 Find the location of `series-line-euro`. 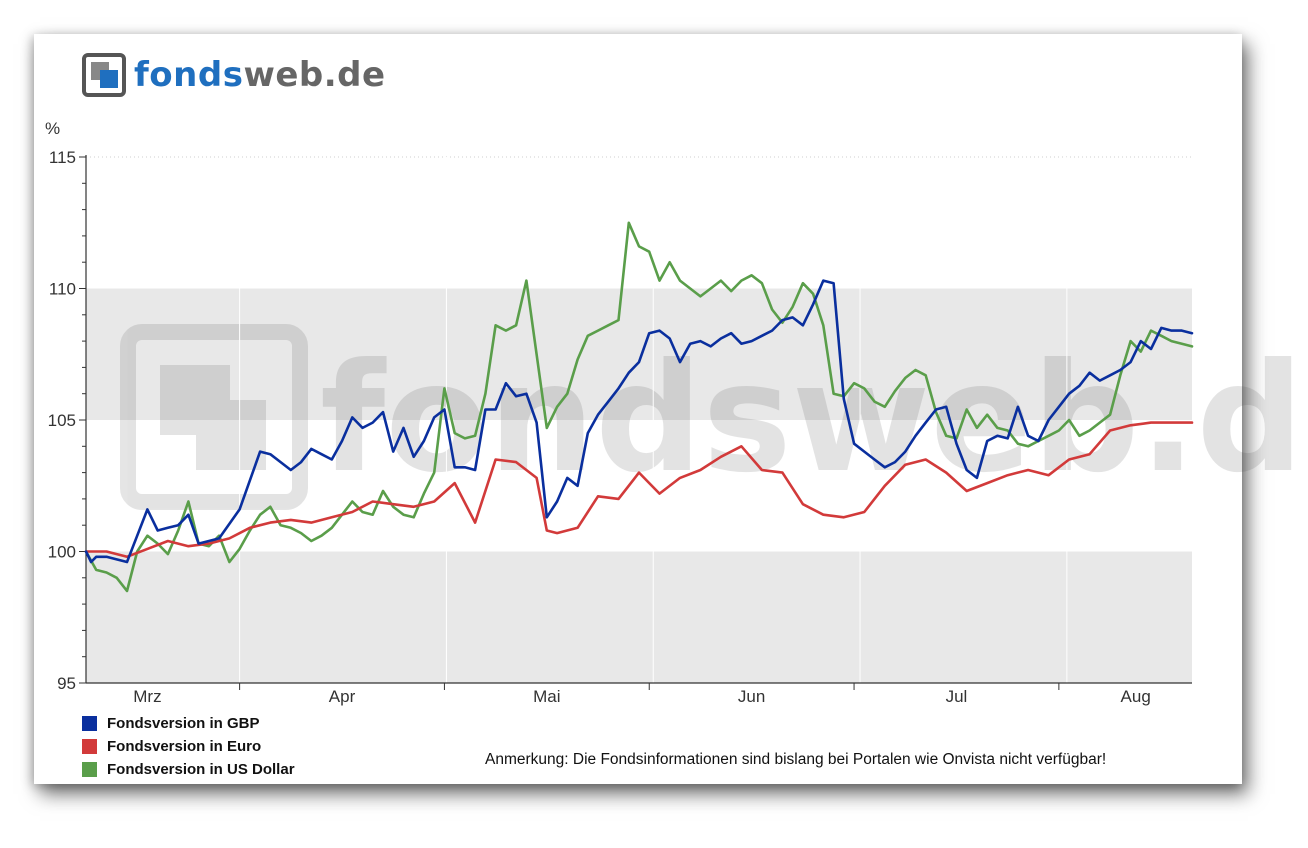

series-line-euro is located at coordinates (639, 490).